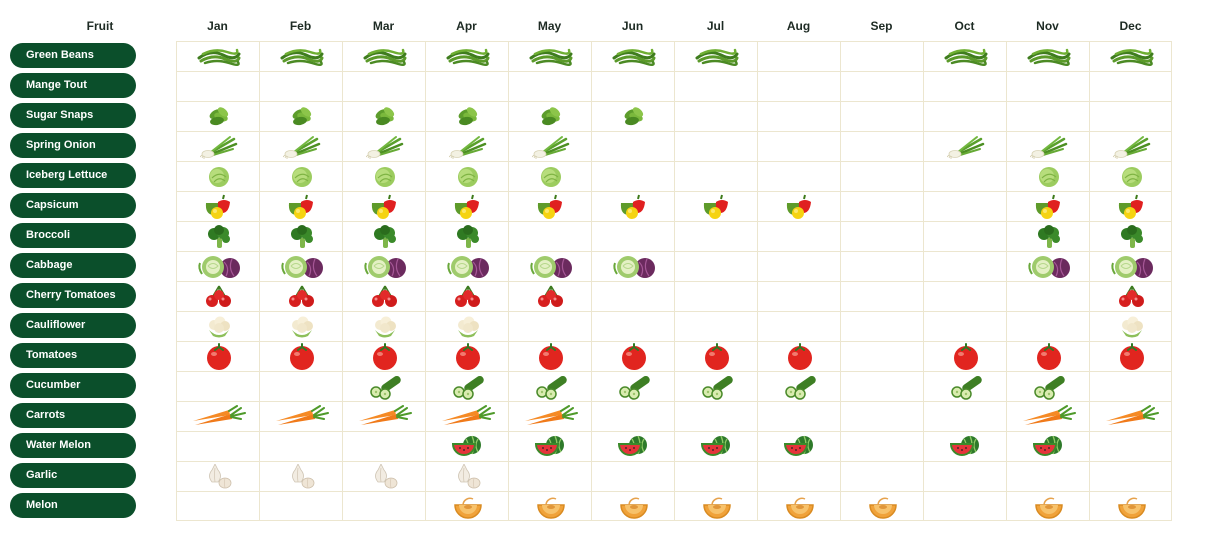 The height and width of the screenshot is (551, 1205). What do you see at coordinates (716, 387) in the screenshot?
I see `cucumber-jul-cell` at bounding box center [716, 387].